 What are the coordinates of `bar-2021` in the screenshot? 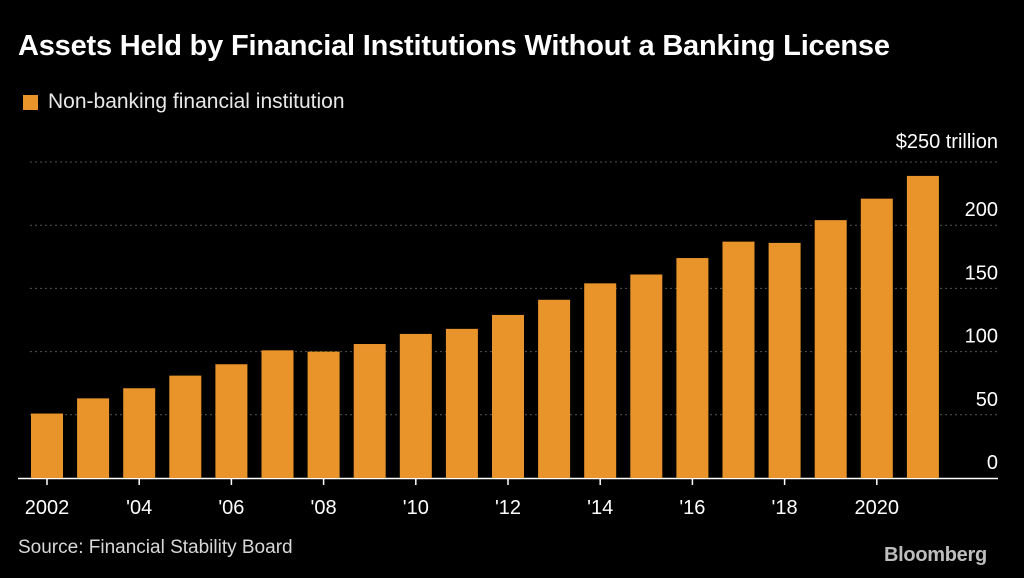 It's located at (922, 327).